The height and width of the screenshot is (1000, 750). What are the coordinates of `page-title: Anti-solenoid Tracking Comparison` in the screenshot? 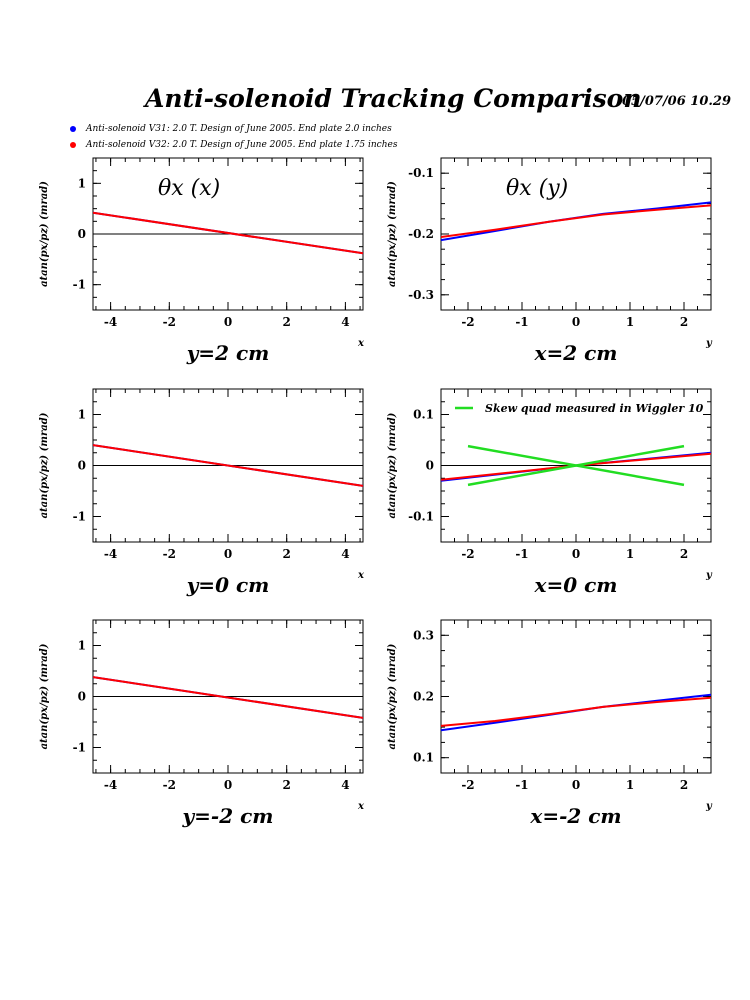 It's located at (393, 98).